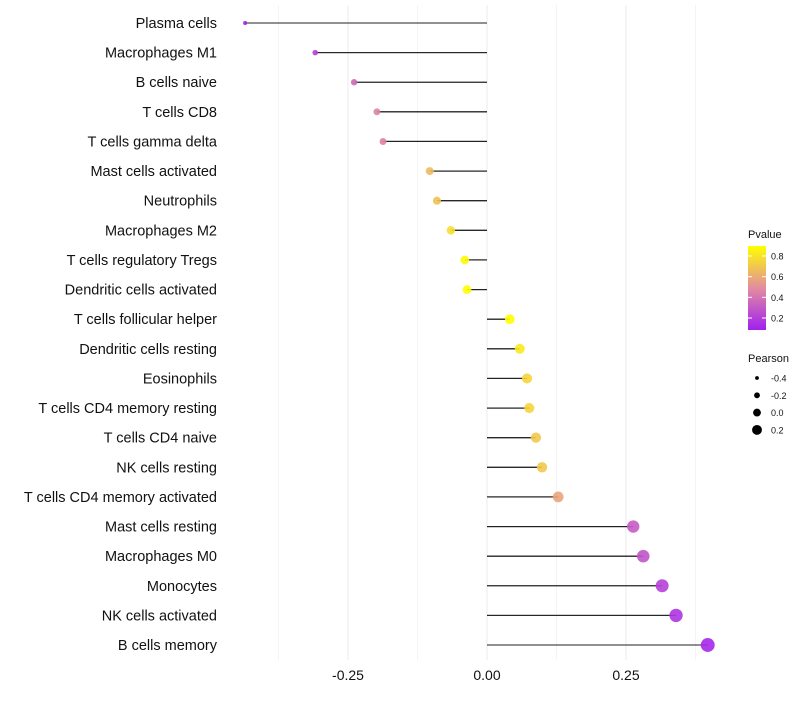  Describe the element at coordinates (153, 172) in the screenshot. I see `y-tick-label: Mast cells activated` at that location.